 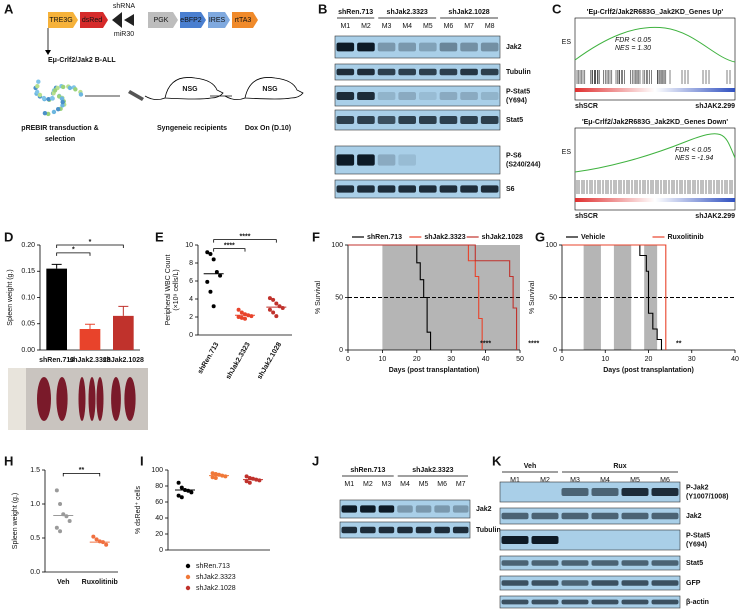 I want to click on axes, so click(x=81, y=521).